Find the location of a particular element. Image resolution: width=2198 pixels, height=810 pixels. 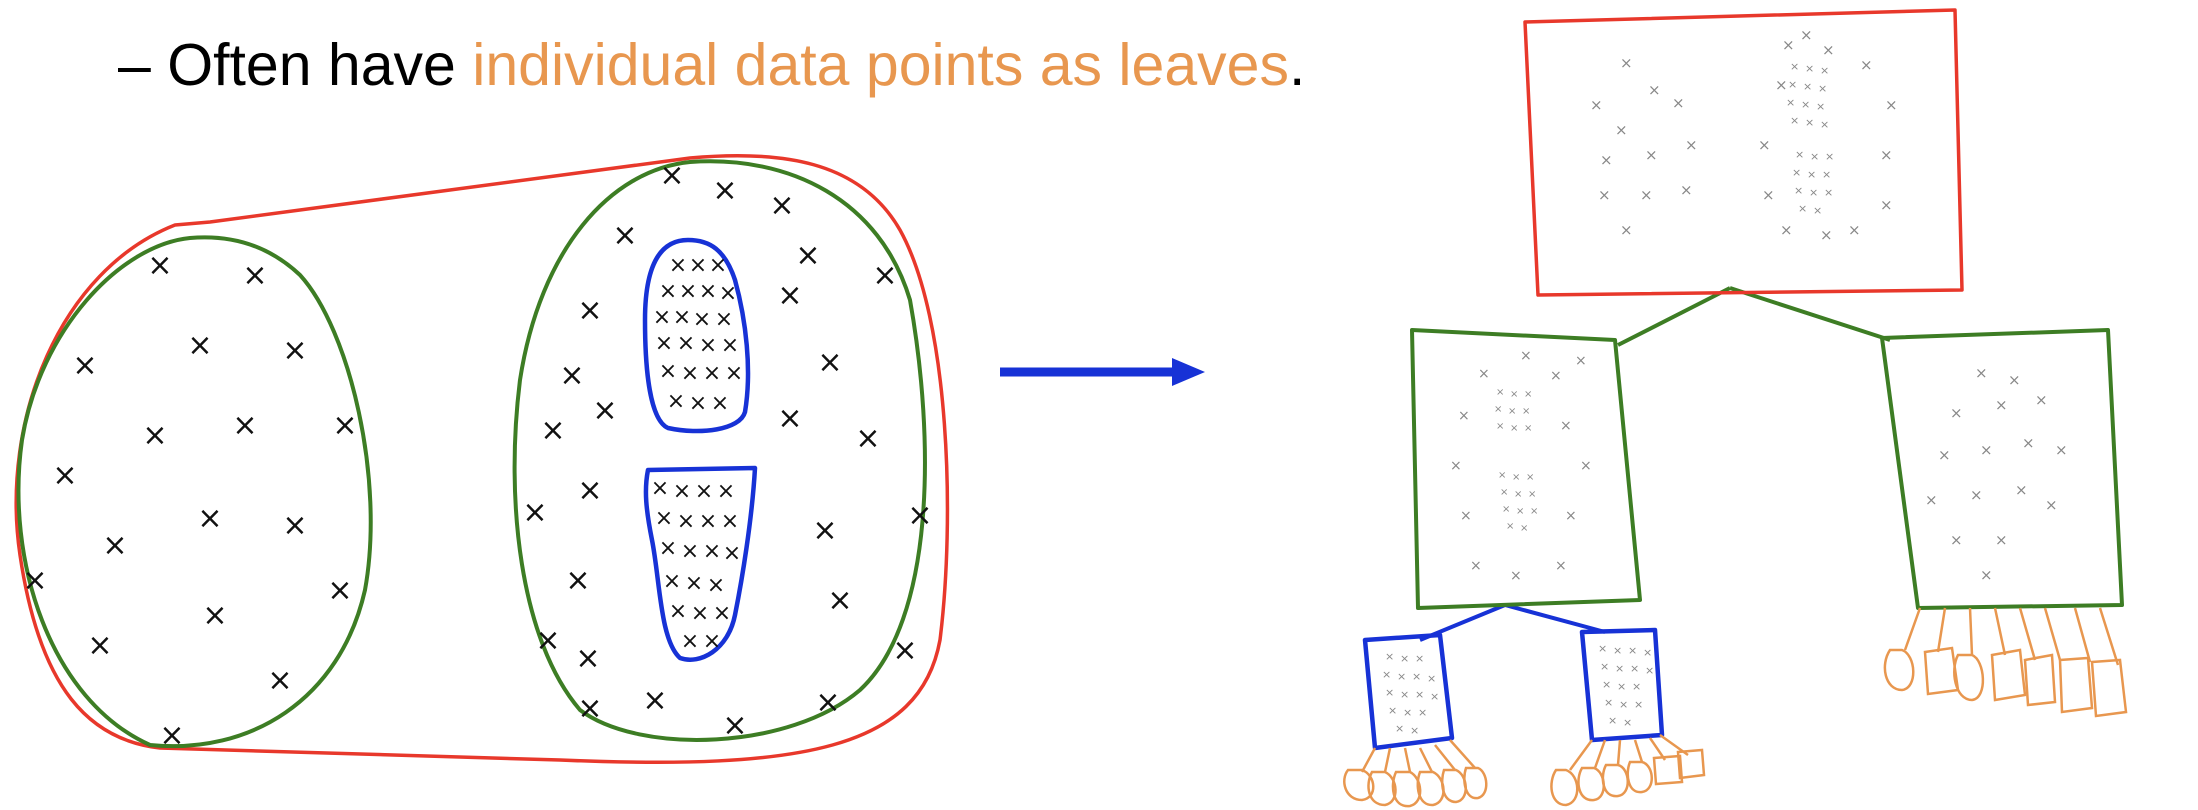

tree-left-child-node is located at coordinates (1526, 469).